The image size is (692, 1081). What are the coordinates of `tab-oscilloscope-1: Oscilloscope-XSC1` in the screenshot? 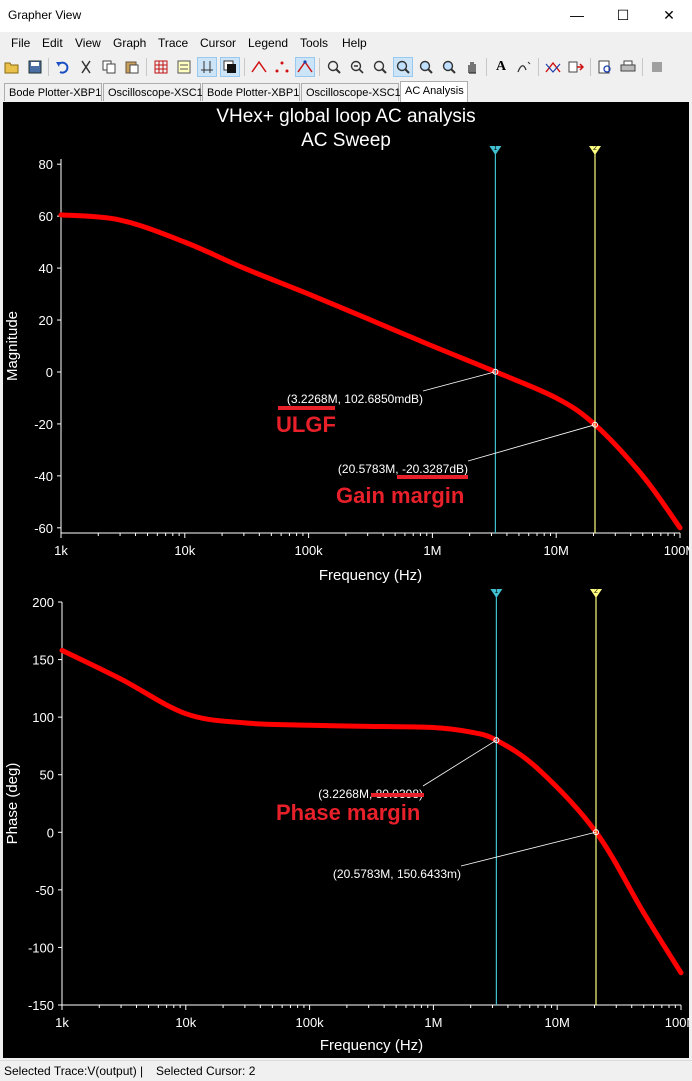 It's located at (153, 92).